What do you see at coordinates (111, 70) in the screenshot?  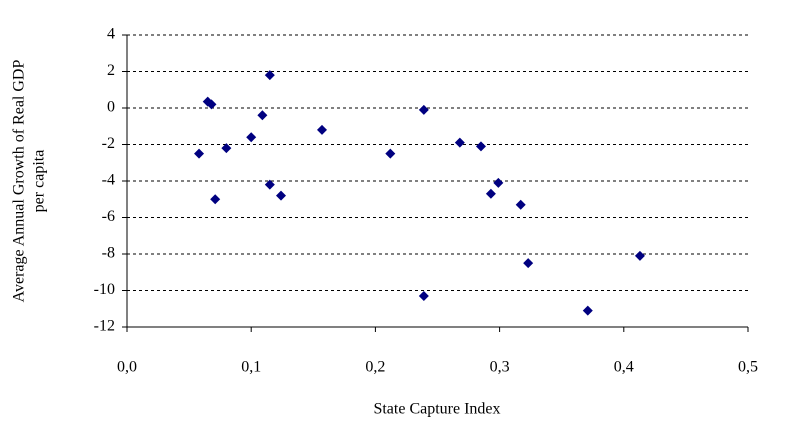 I see `y-tick-label: 2` at bounding box center [111, 70].